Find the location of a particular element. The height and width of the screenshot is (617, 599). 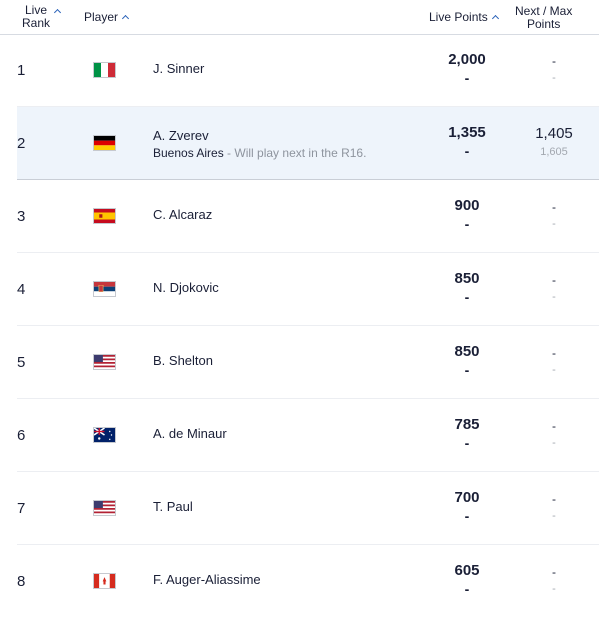

live-points-header-label: Live Points is located at coordinates (458, 17).